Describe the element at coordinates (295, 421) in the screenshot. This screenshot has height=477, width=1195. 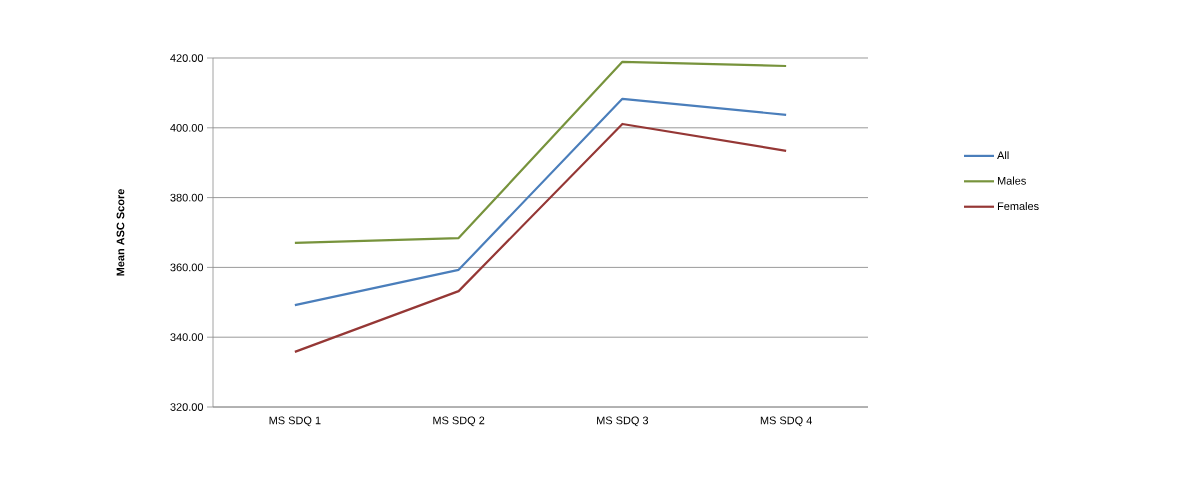
I see `x-tick-label: MS SDQ 1` at that location.